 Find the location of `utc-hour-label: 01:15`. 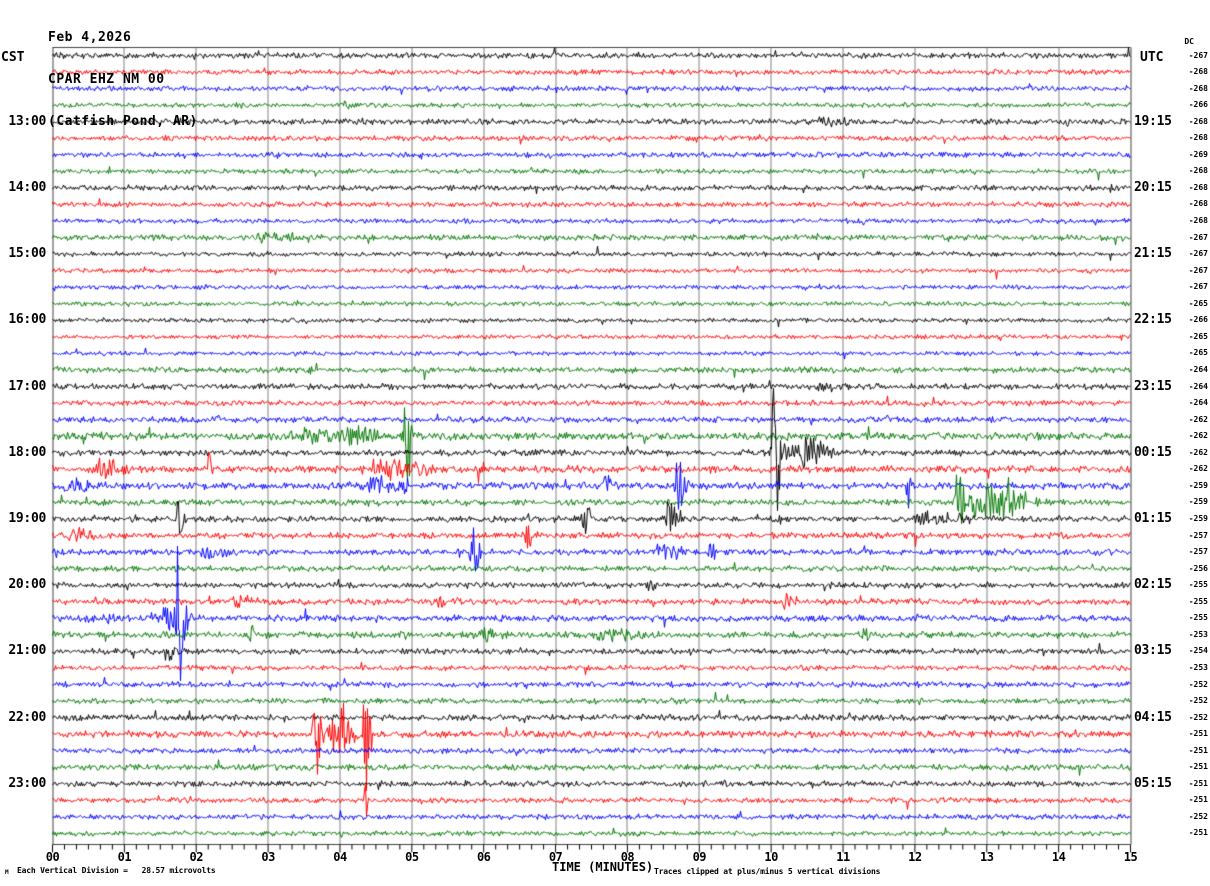

utc-hour-label: 01:15 is located at coordinates (1153, 518).